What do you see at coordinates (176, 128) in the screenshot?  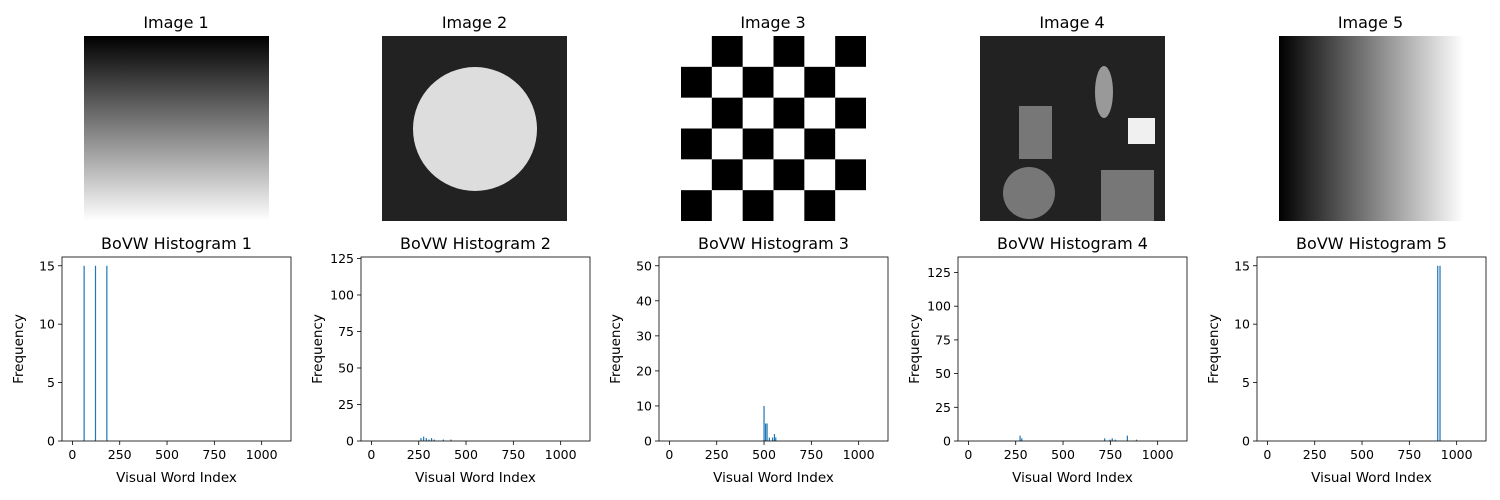 I see `vertical-gradient-image` at bounding box center [176, 128].